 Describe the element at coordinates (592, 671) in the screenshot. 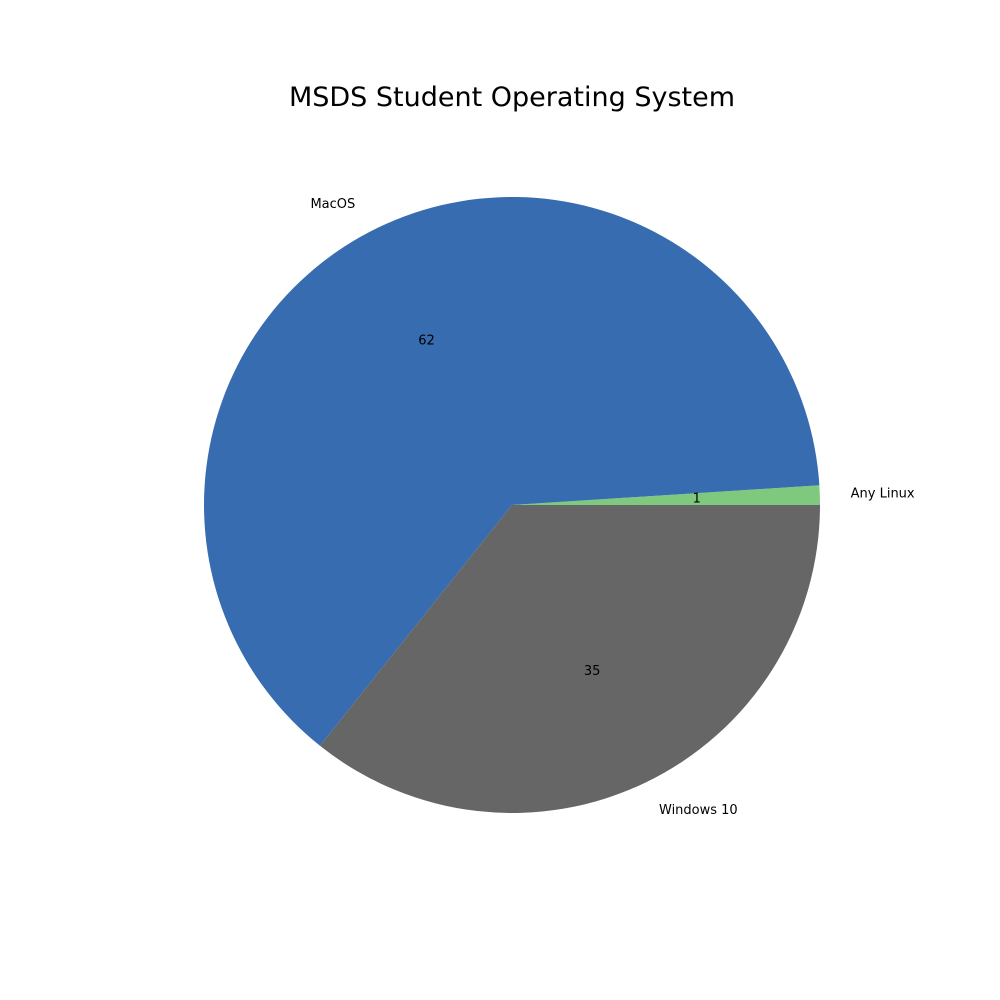

I see `slice-value-windows-10: 35` at that location.